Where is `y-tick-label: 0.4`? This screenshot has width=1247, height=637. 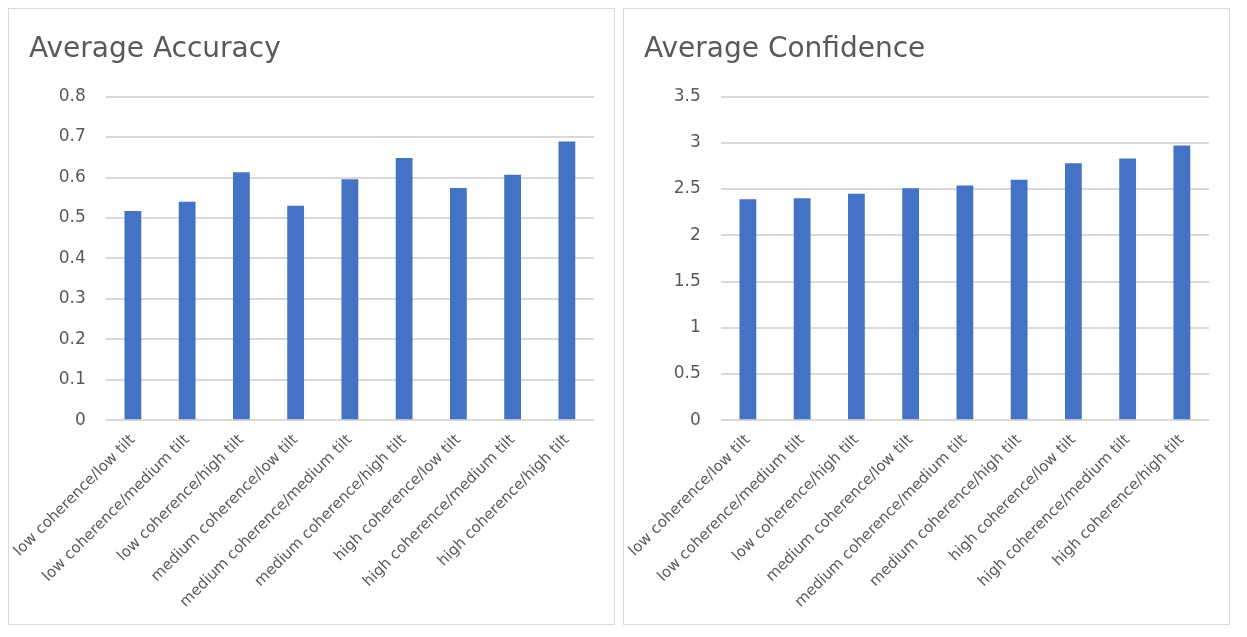 y-tick-label: 0.4 is located at coordinates (72, 256).